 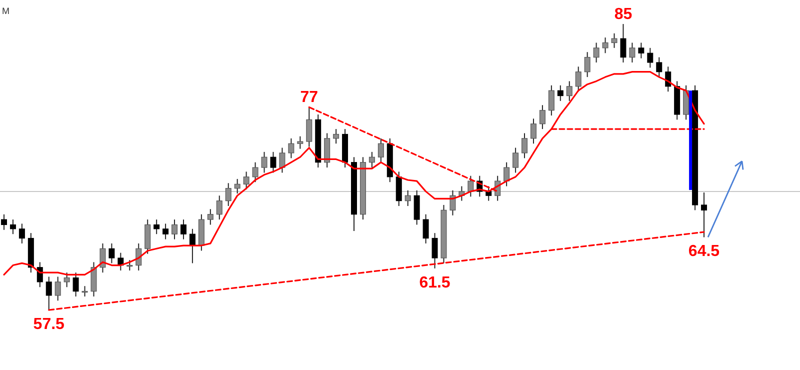 I want to click on annotation: 85, so click(x=623, y=14).